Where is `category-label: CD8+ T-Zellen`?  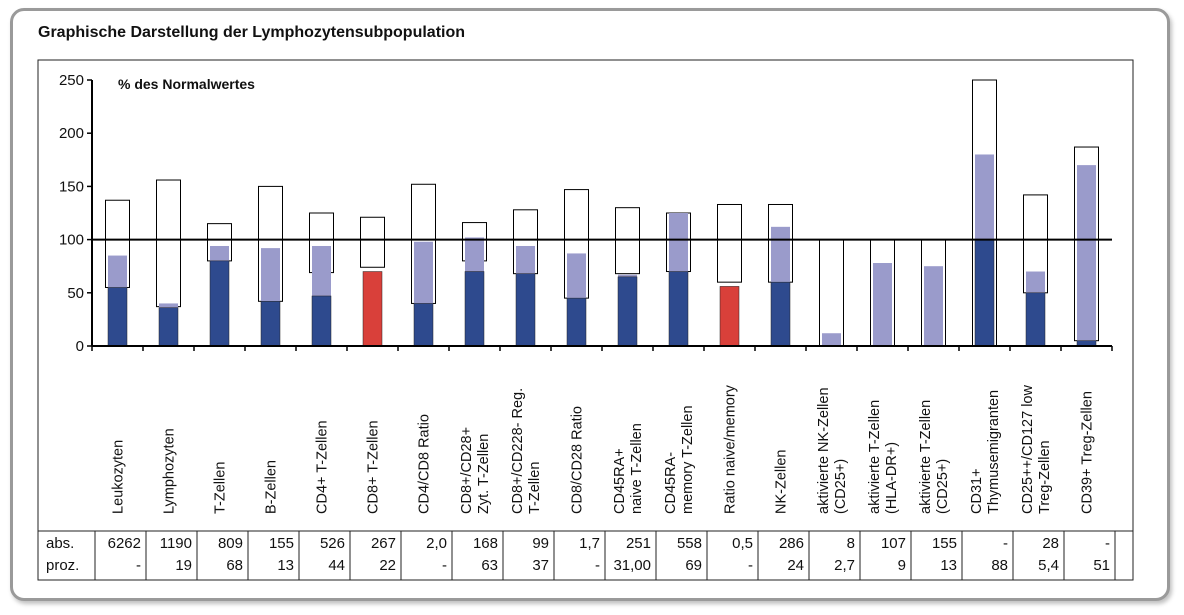 category-label: CD8+ T-Zellen is located at coordinates (374, 467).